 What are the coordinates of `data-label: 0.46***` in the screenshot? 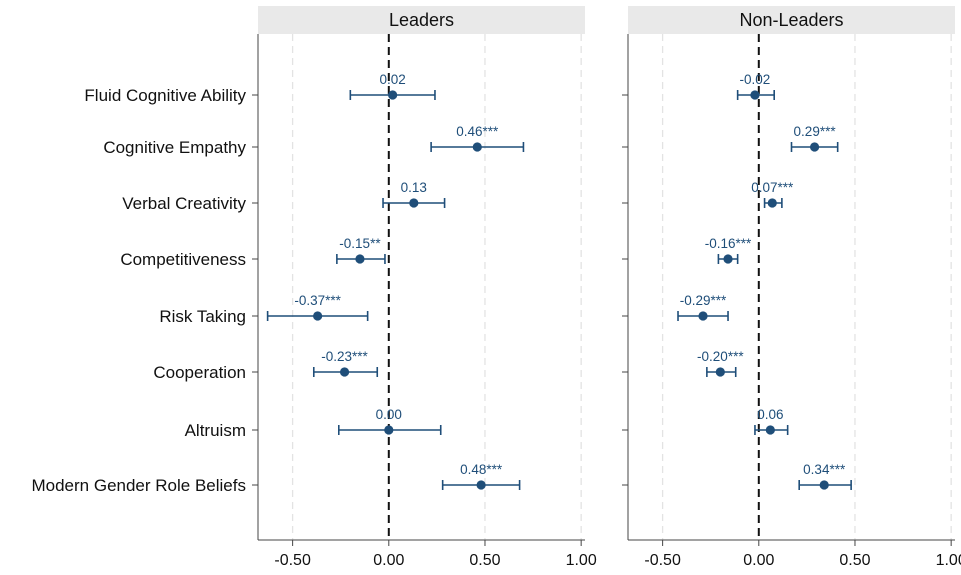 It's located at (477, 131).